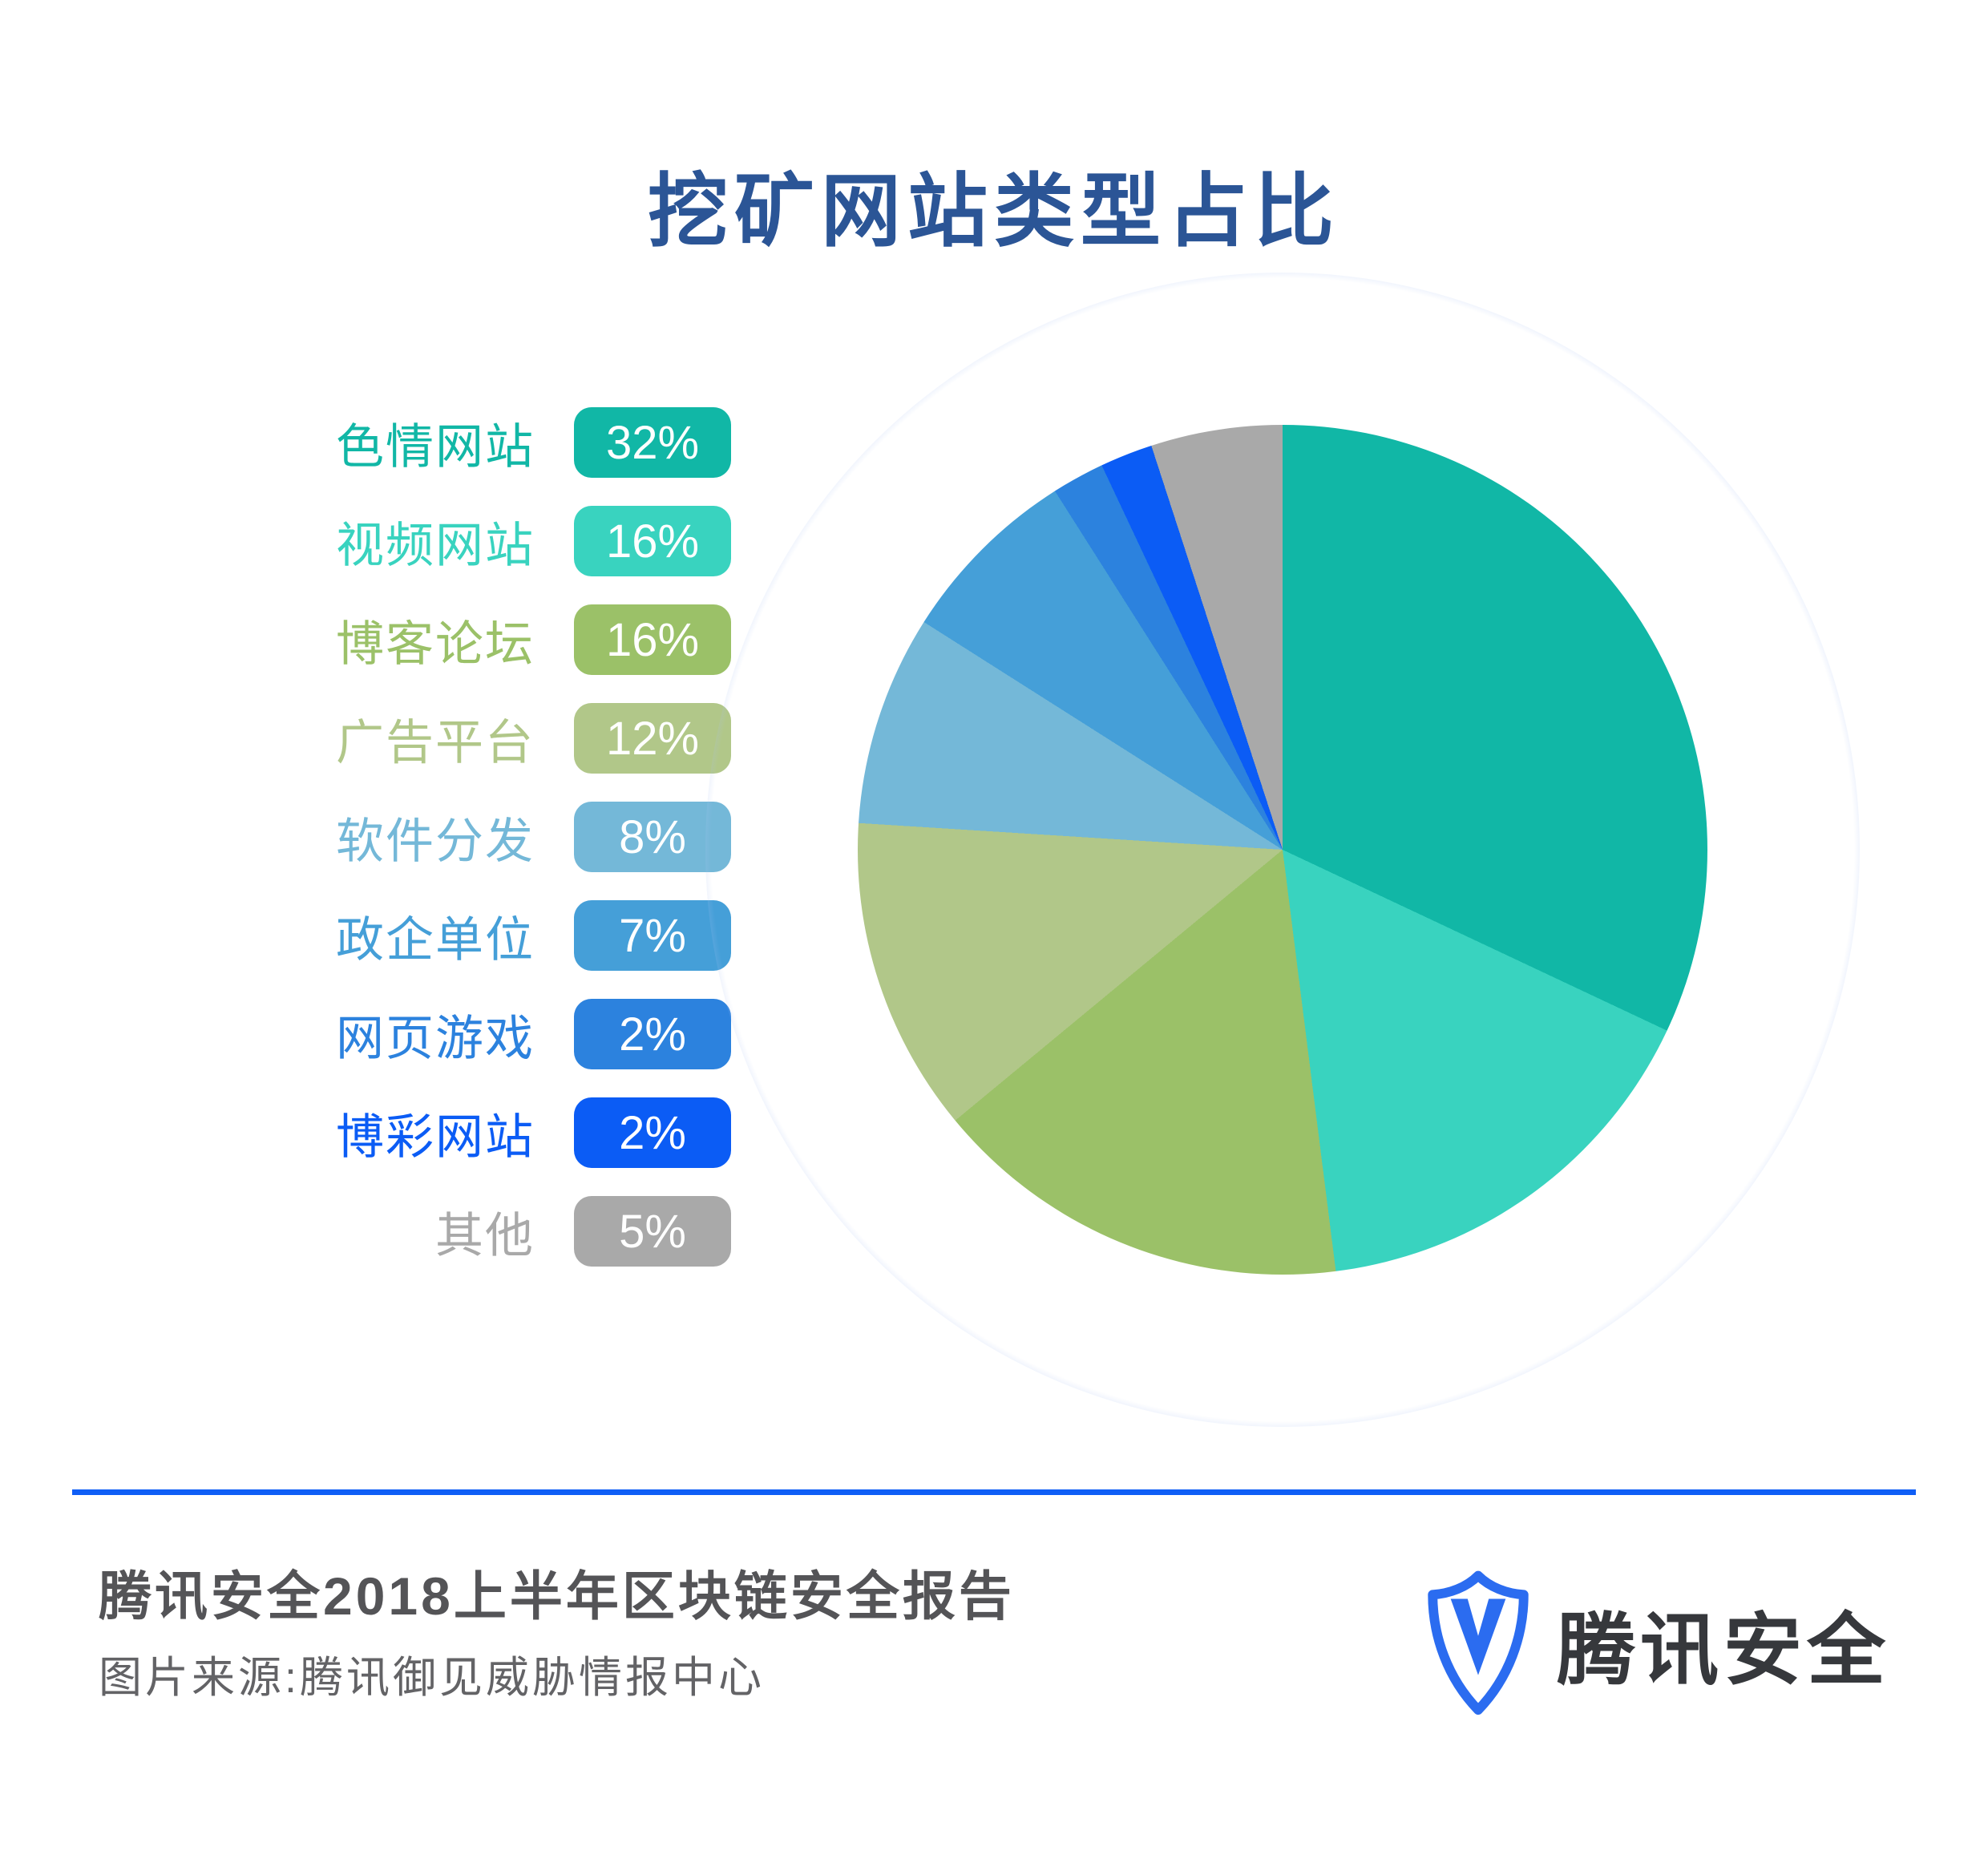 This screenshot has height=1875, width=1988. I want to click on legend-label: 网页游戏, so click(435, 1038).